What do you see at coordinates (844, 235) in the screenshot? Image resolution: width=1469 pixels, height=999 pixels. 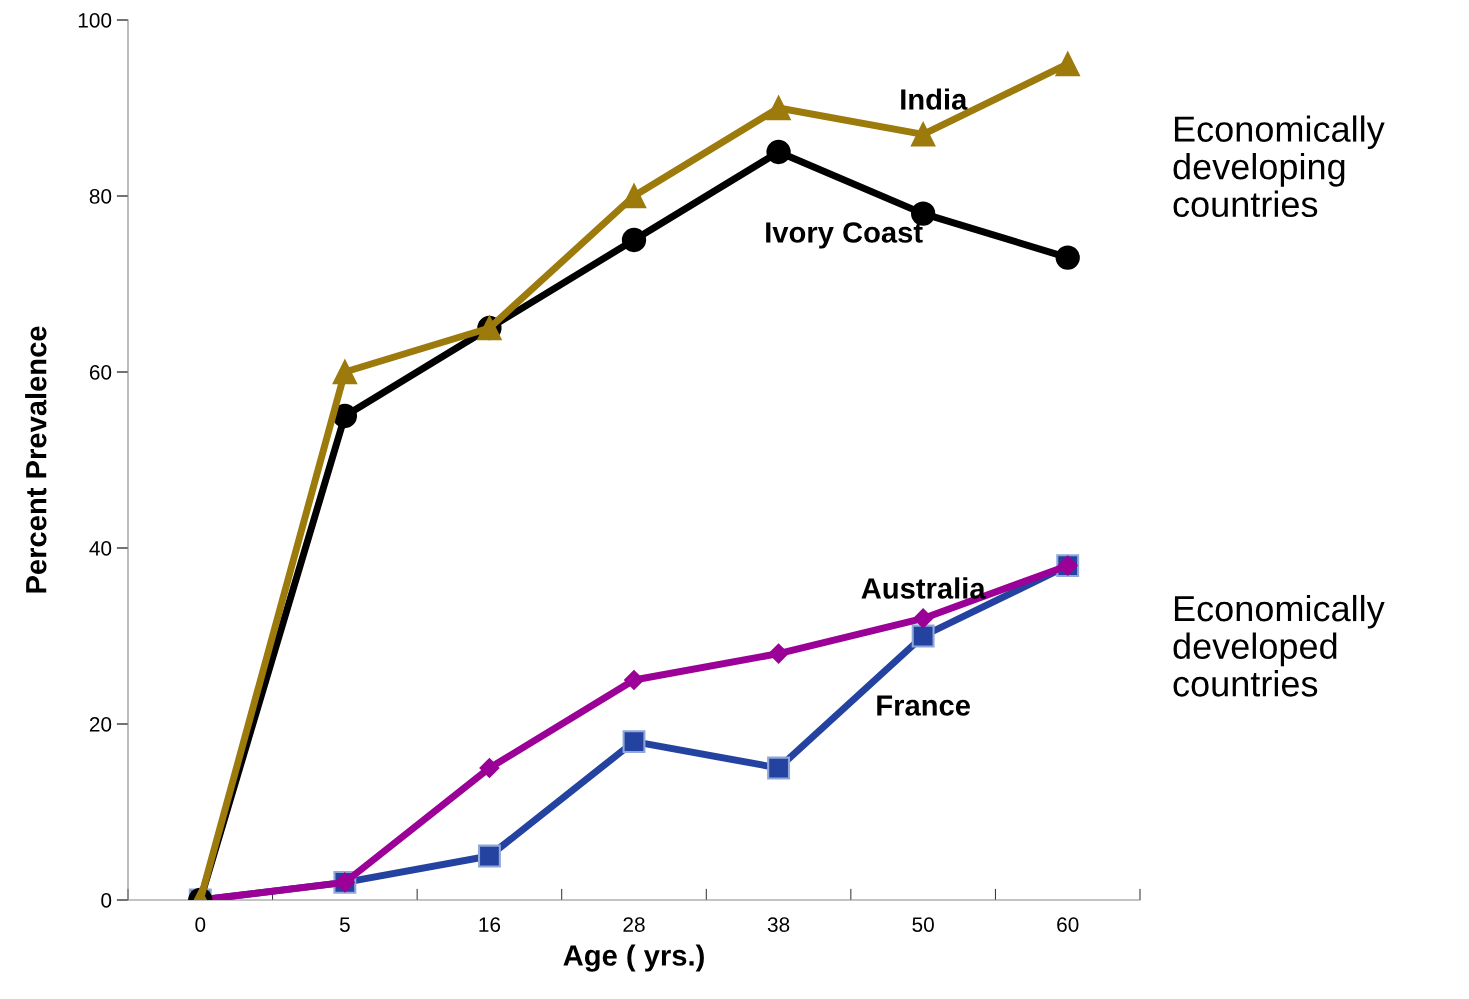 I see `series-label: Ivory Coast` at bounding box center [844, 235].